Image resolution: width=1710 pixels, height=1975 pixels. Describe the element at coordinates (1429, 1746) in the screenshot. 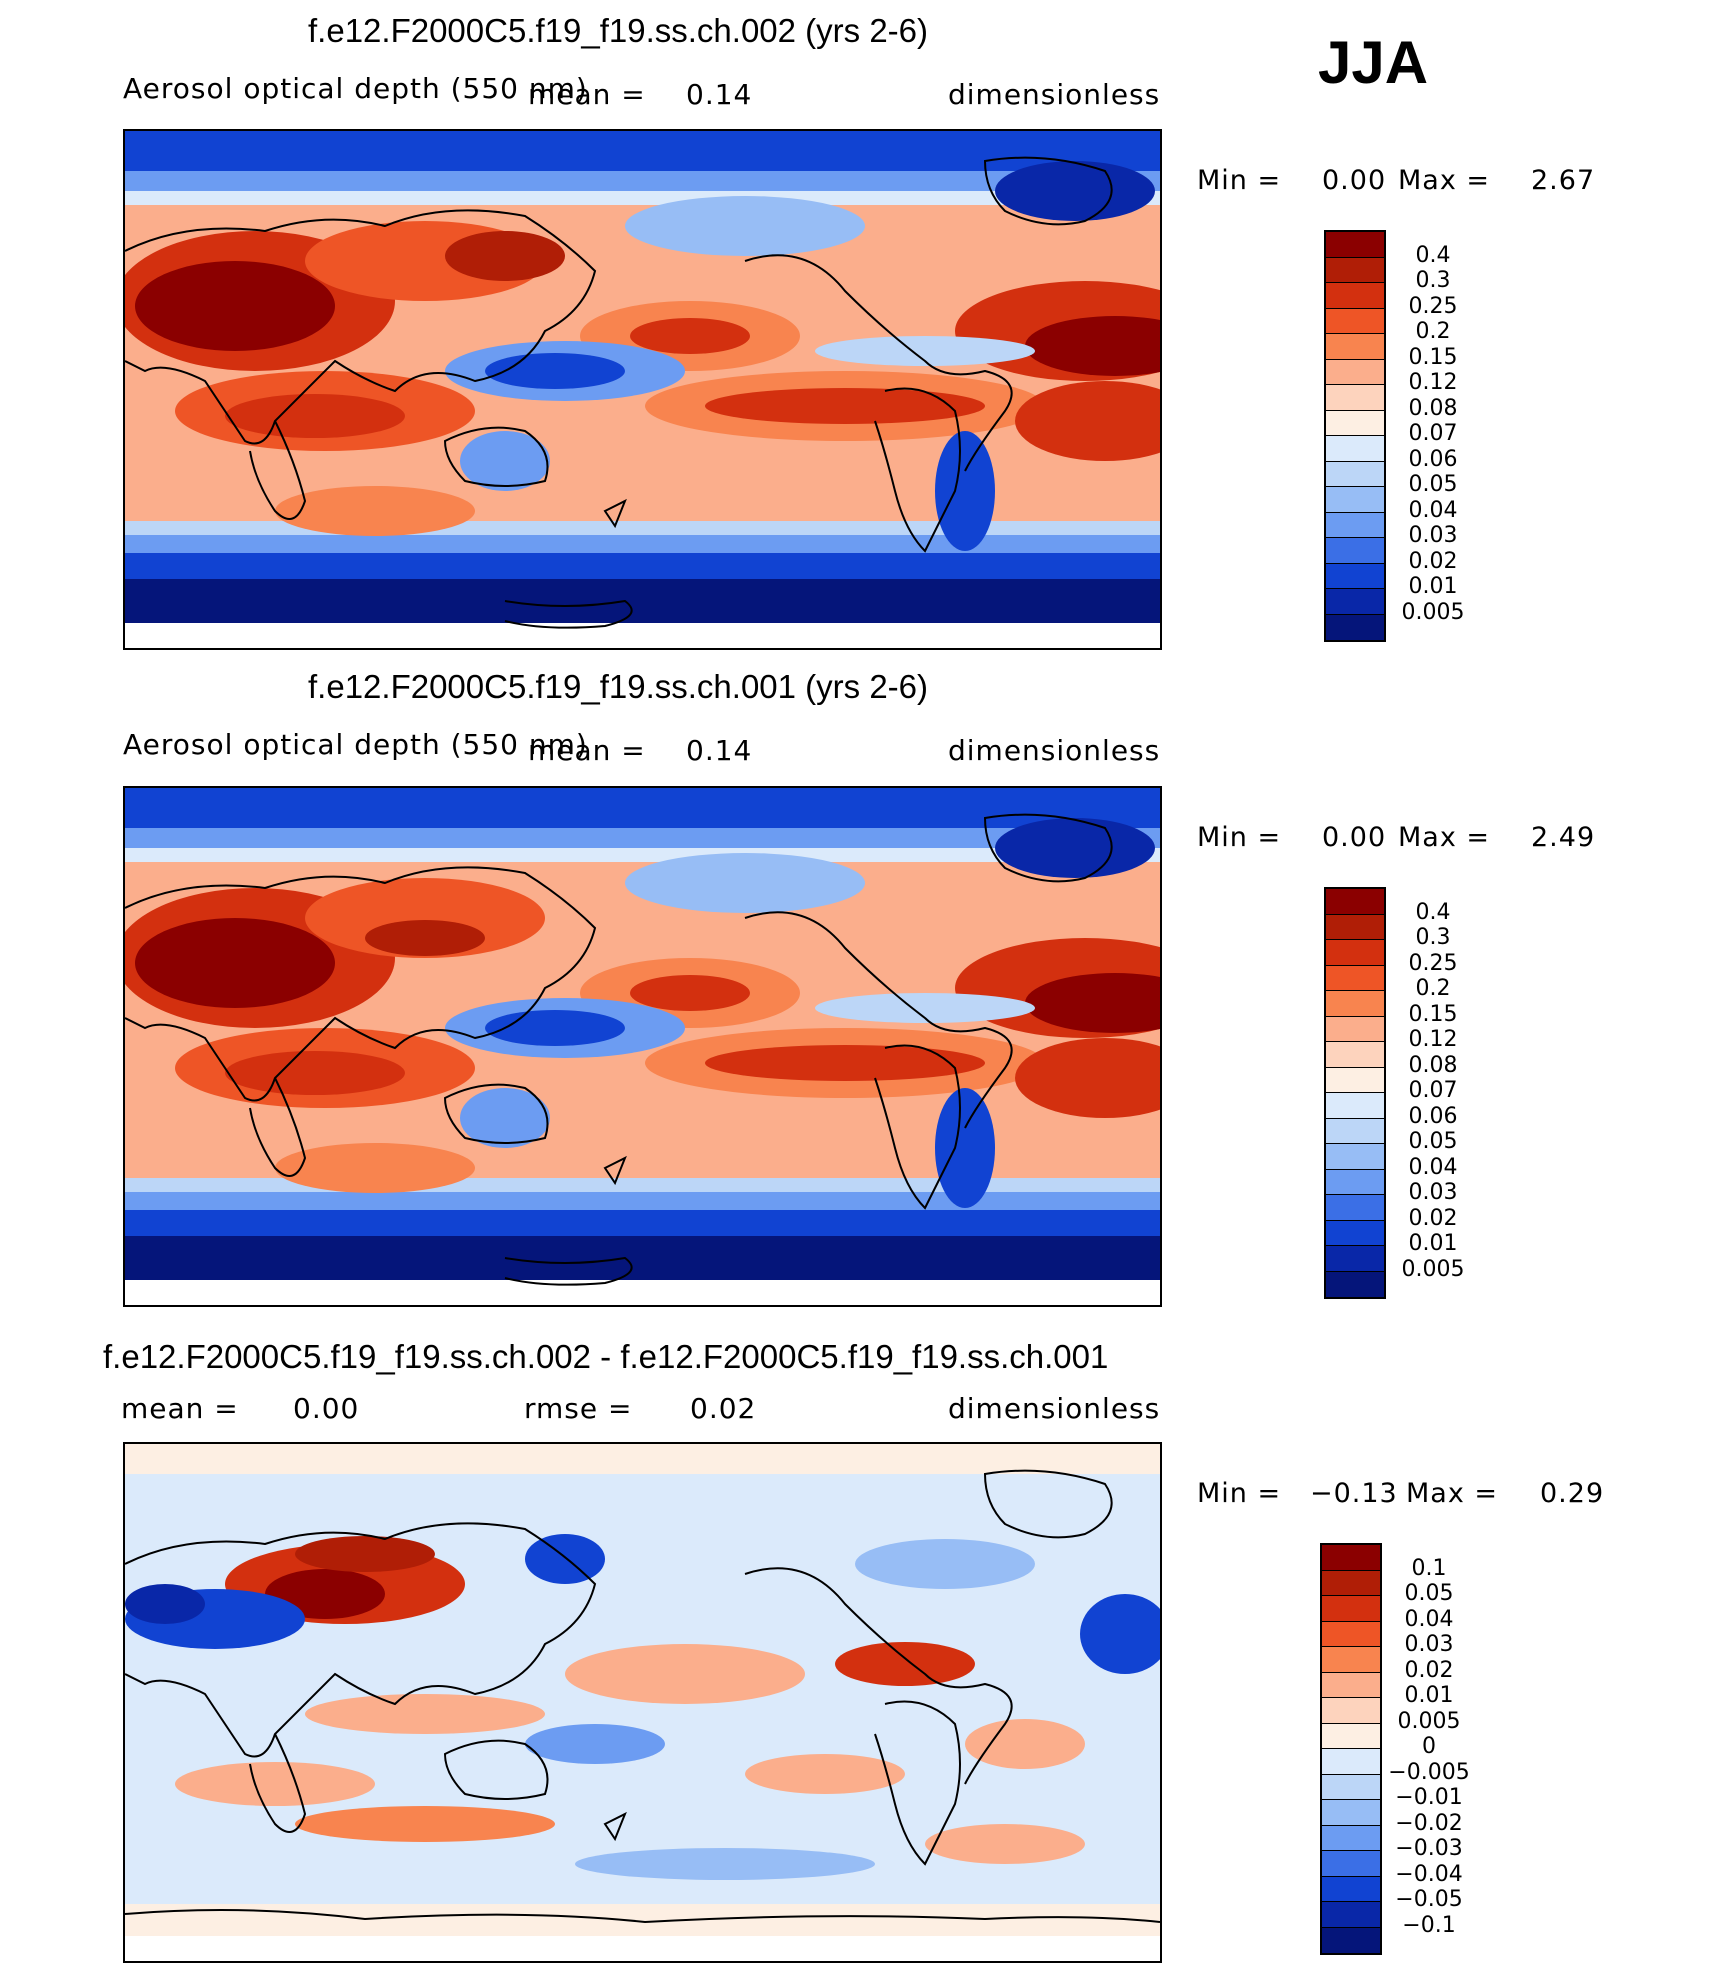

I see `colorbar-tick-label: 0` at that location.